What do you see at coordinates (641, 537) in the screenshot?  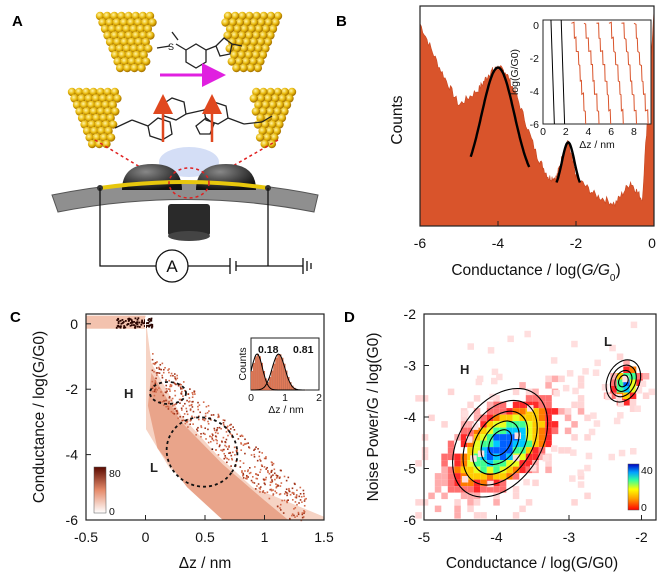 I see `panel-d-xtick-label: -2` at bounding box center [641, 537].